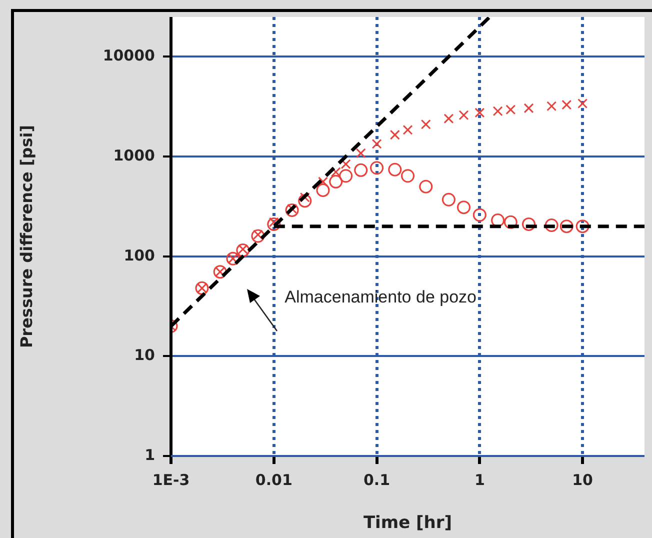  I want to click on x-tick-label: 1, so click(479, 479).